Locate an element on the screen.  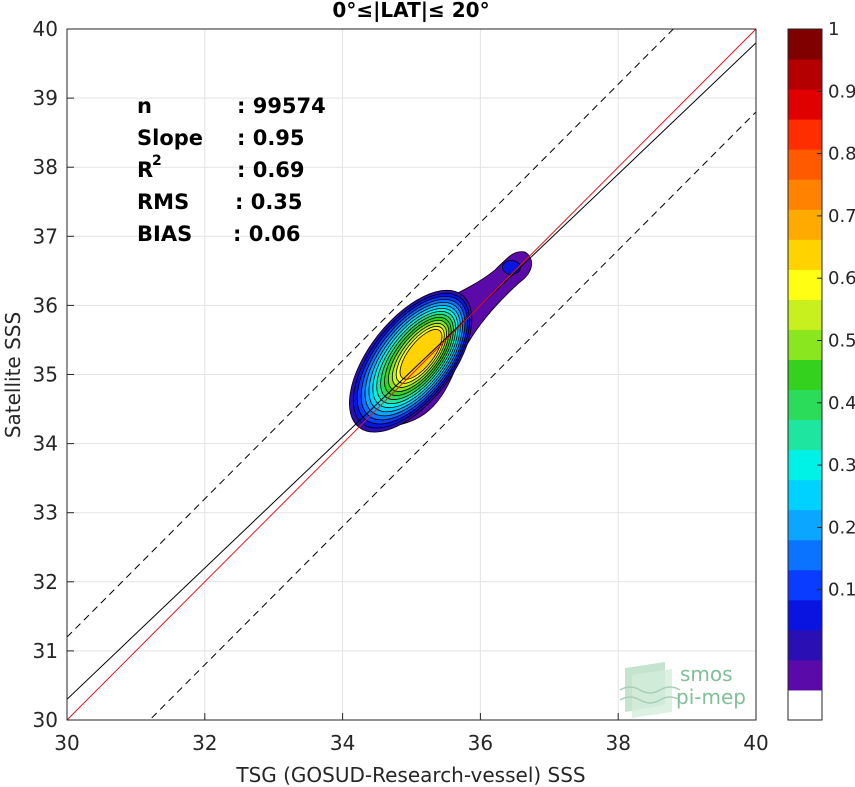
y-tick-label: 30 is located at coordinates (45, 720).